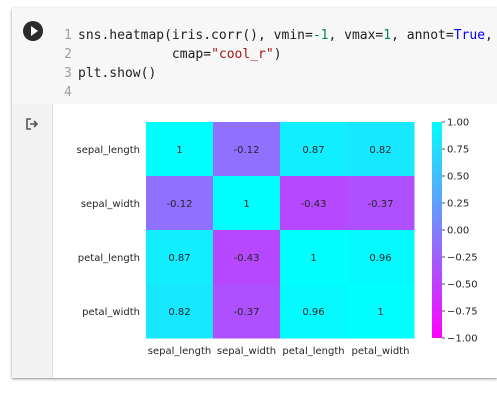  Describe the element at coordinates (109, 150) in the screenshot. I see `y-tick-label: sepal_length` at that location.